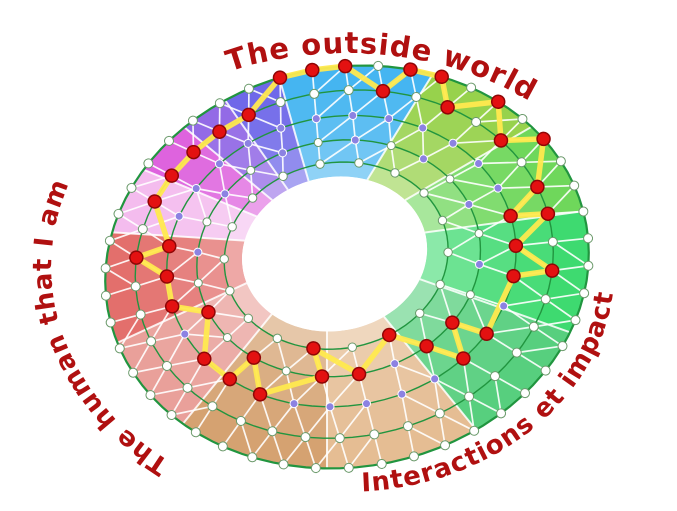 Image resolution: width=677 pixels, height=511 pixels. What do you see at coordinates (235, 152) in the screenshot?
I see `sector-violet` at bounding box center [235, 152].